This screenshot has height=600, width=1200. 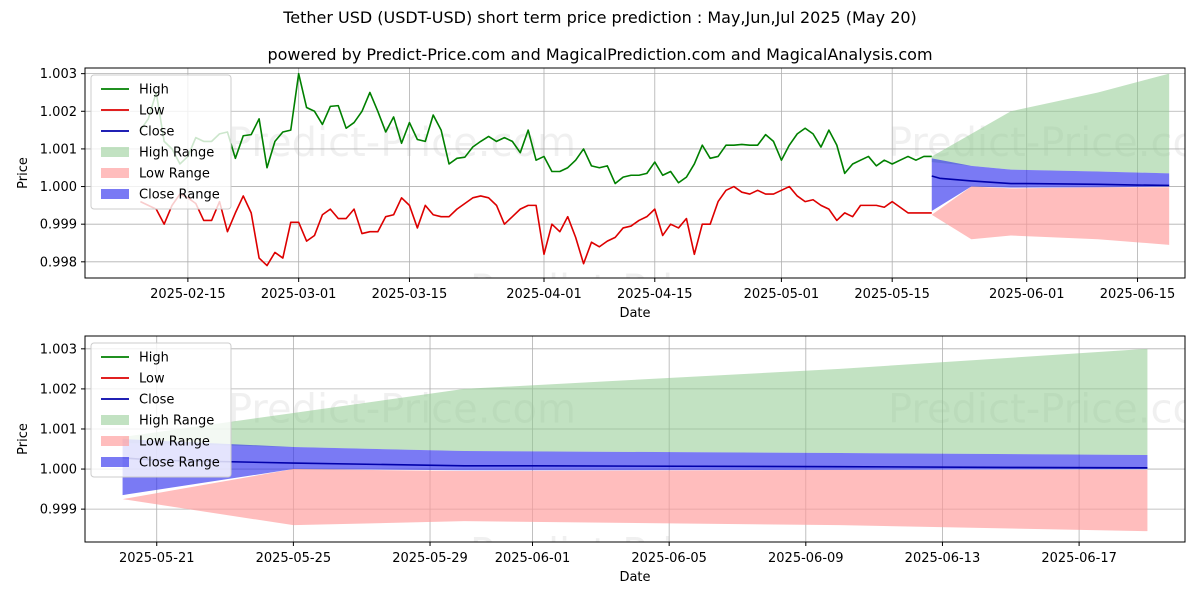 What do you see at coordinates (430, 558) in the screenshot?
I see `x-tick-label: 2025-05-29` at bounding box center [430, 558].